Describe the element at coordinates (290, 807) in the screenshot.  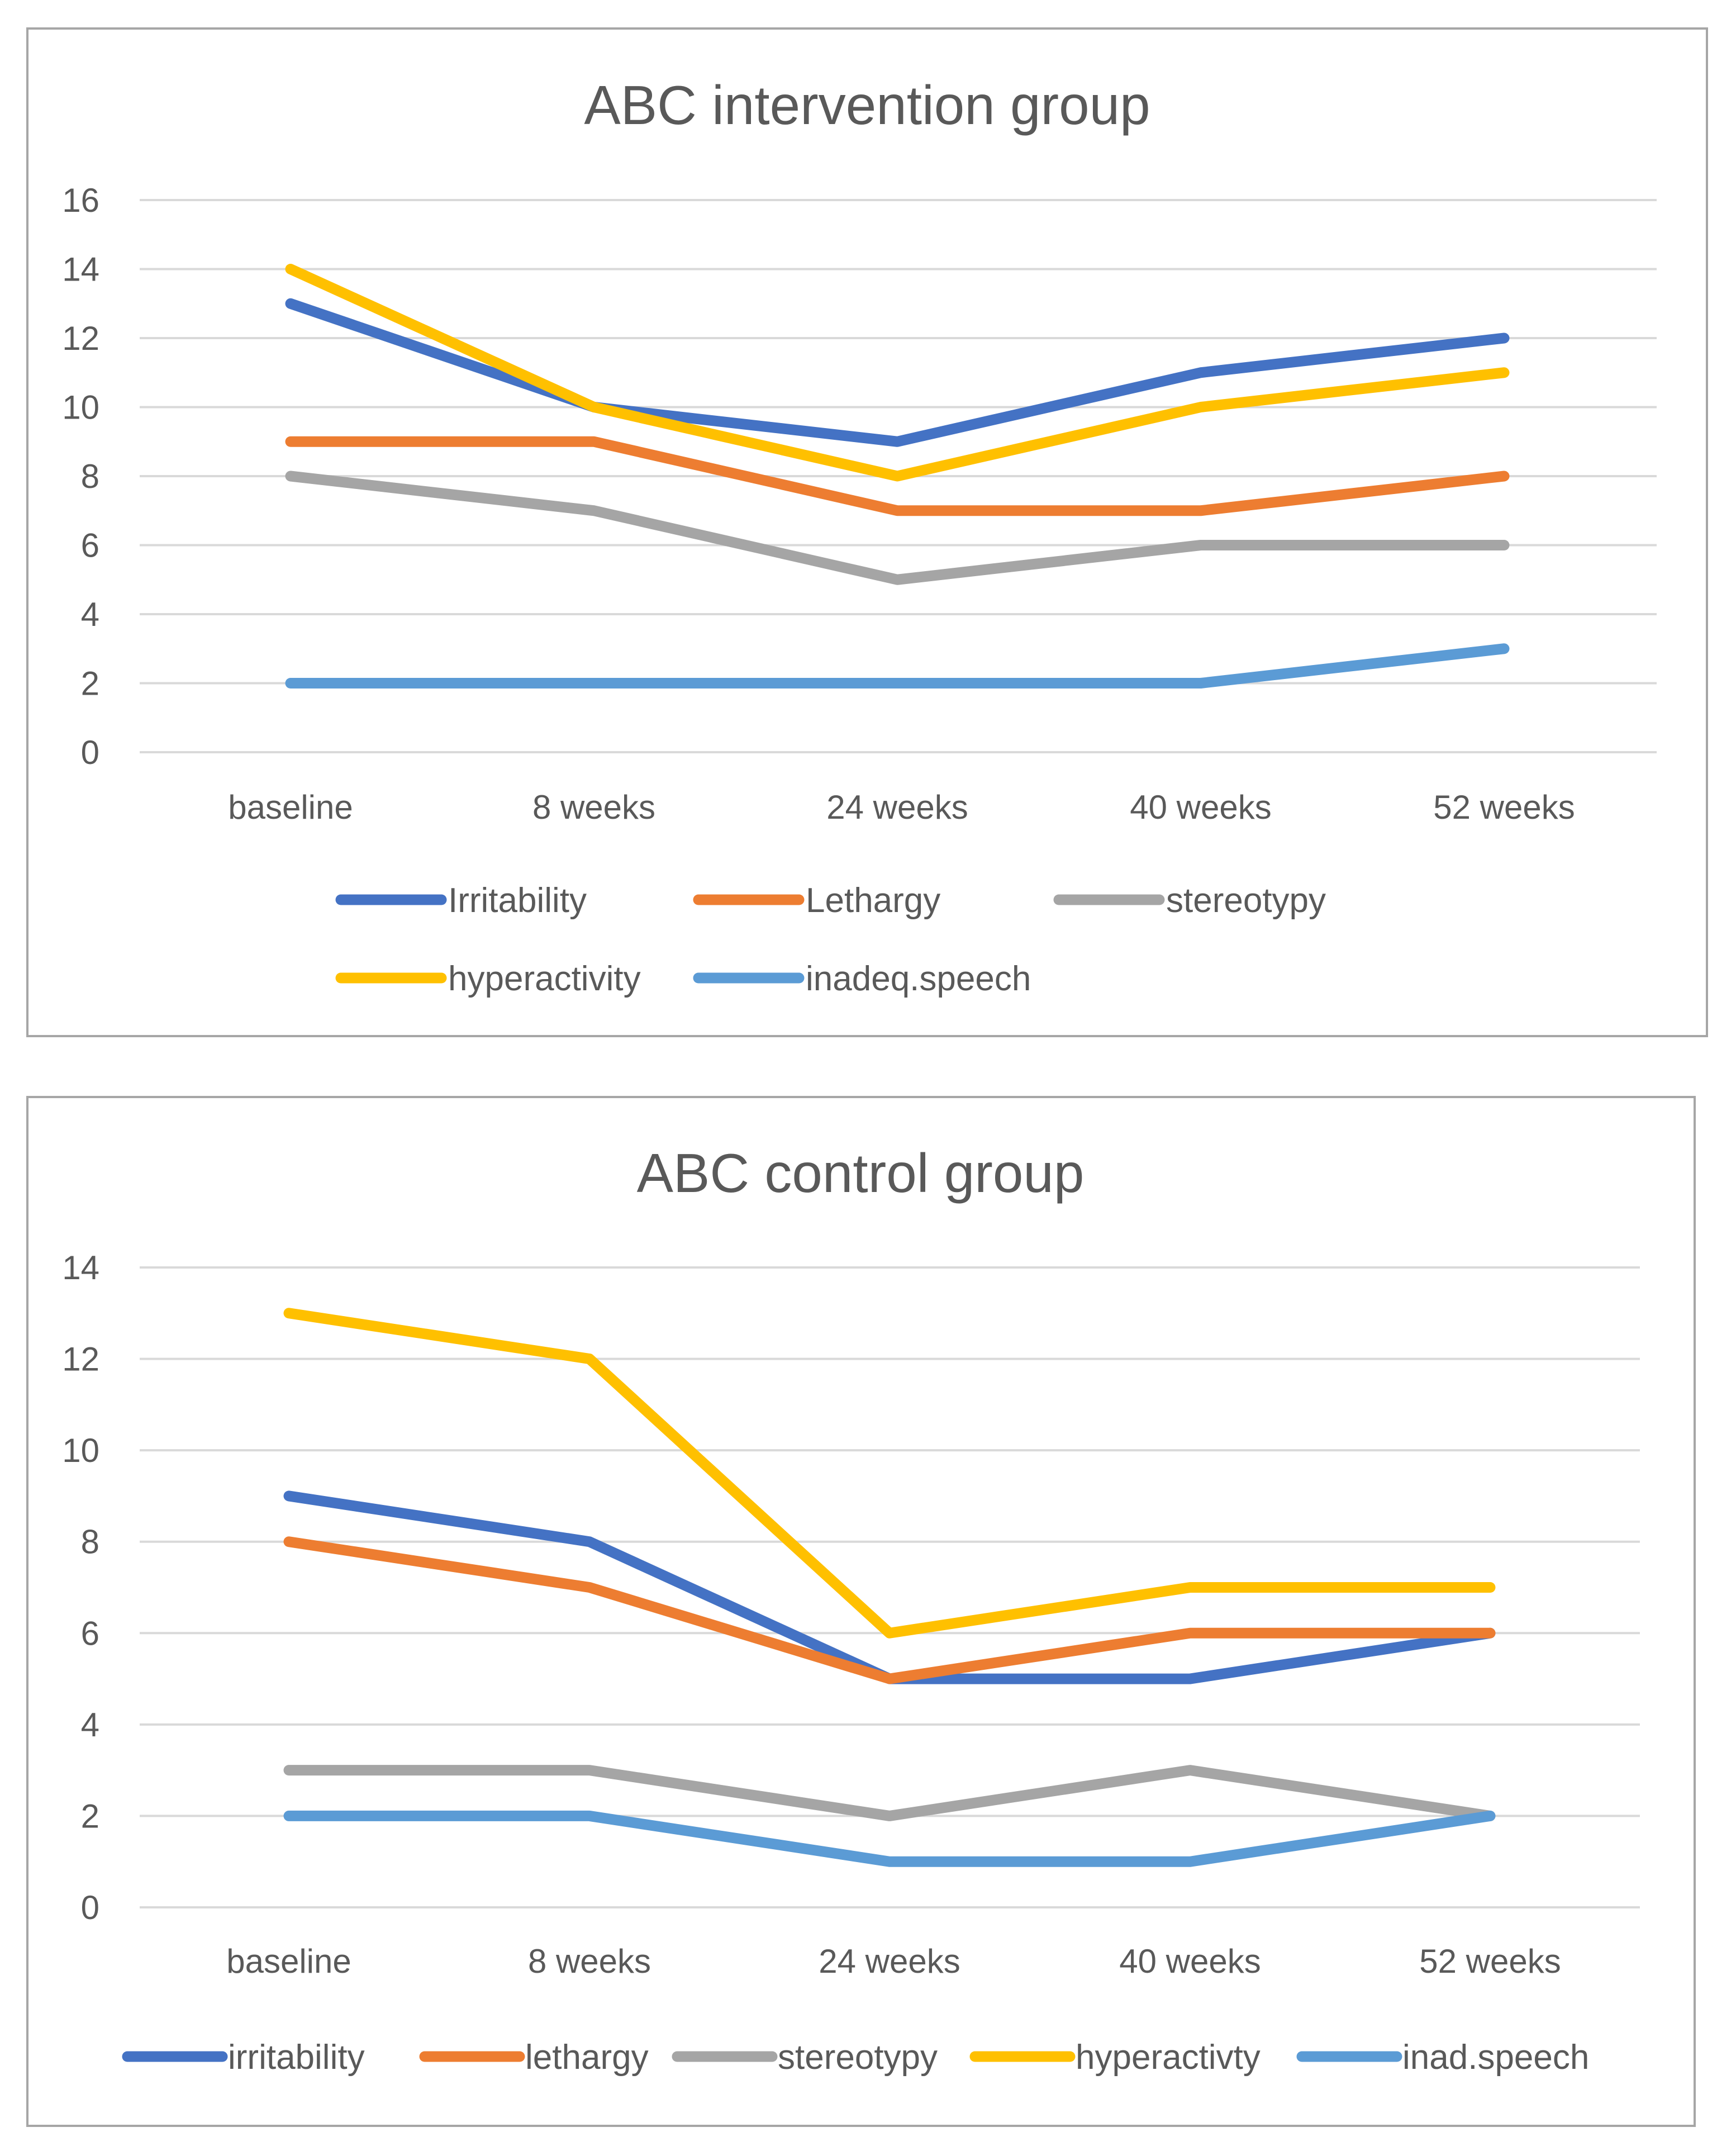
I see `intervention-x-tick-label: baseline` at that location.